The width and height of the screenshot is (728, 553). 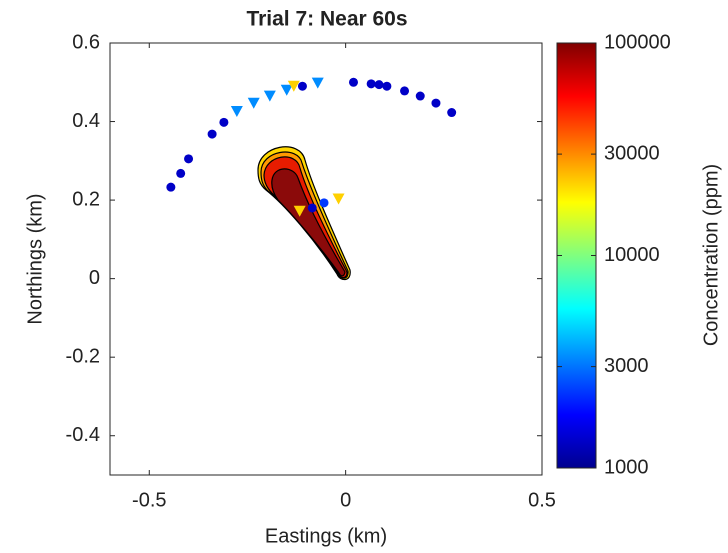 What do you see at coordinates (632, 153) in the screenshot?
I see `colorbar-tick-label: 30000` at bounding box center [632, 153].